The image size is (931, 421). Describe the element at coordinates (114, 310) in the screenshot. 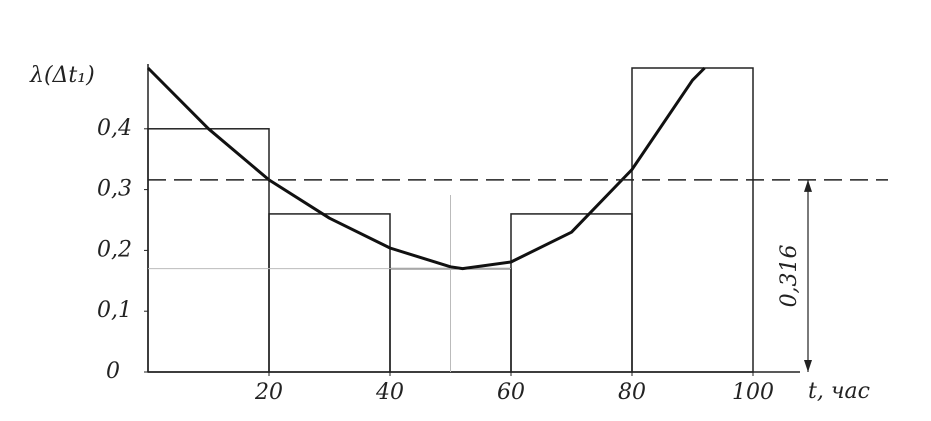

I see `y-tick-label: 0,1` at that location.